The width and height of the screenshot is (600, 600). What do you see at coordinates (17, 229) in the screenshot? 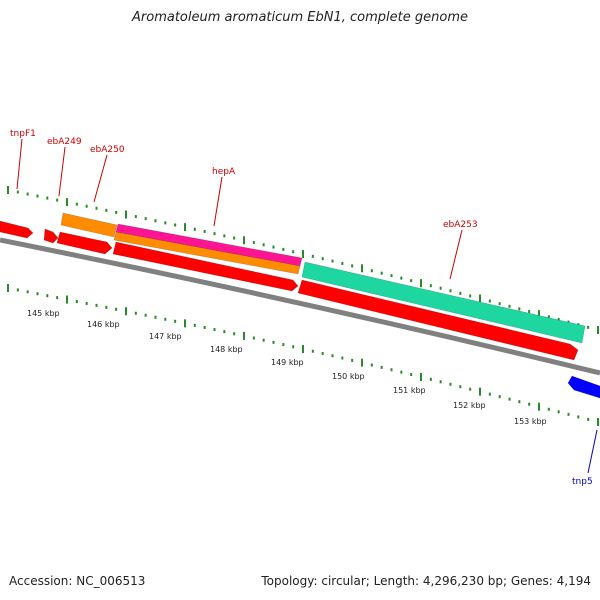
I see `gene-tnpF1` at bounding box center [17, 229].